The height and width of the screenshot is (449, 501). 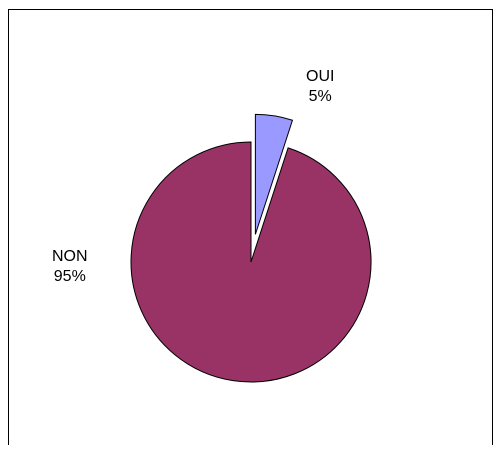 What do you see at coordinates (69, 276) in the screenshot?
I see `slice-percent-non: 95%` at bounding box center [69, 276].